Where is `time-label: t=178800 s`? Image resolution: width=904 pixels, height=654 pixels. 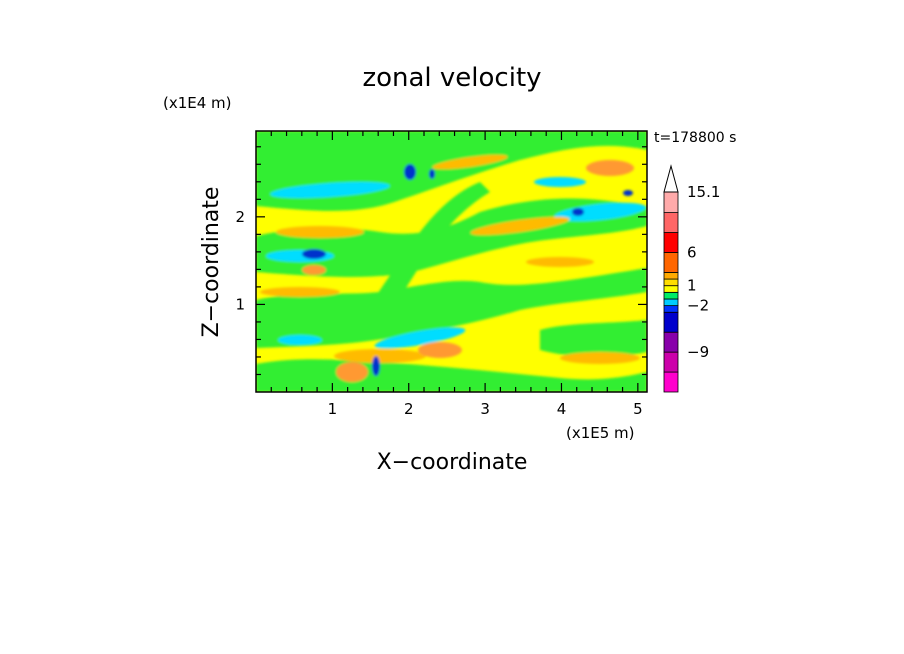 time-label: t=178800 s is located at coordinates (695, 138).